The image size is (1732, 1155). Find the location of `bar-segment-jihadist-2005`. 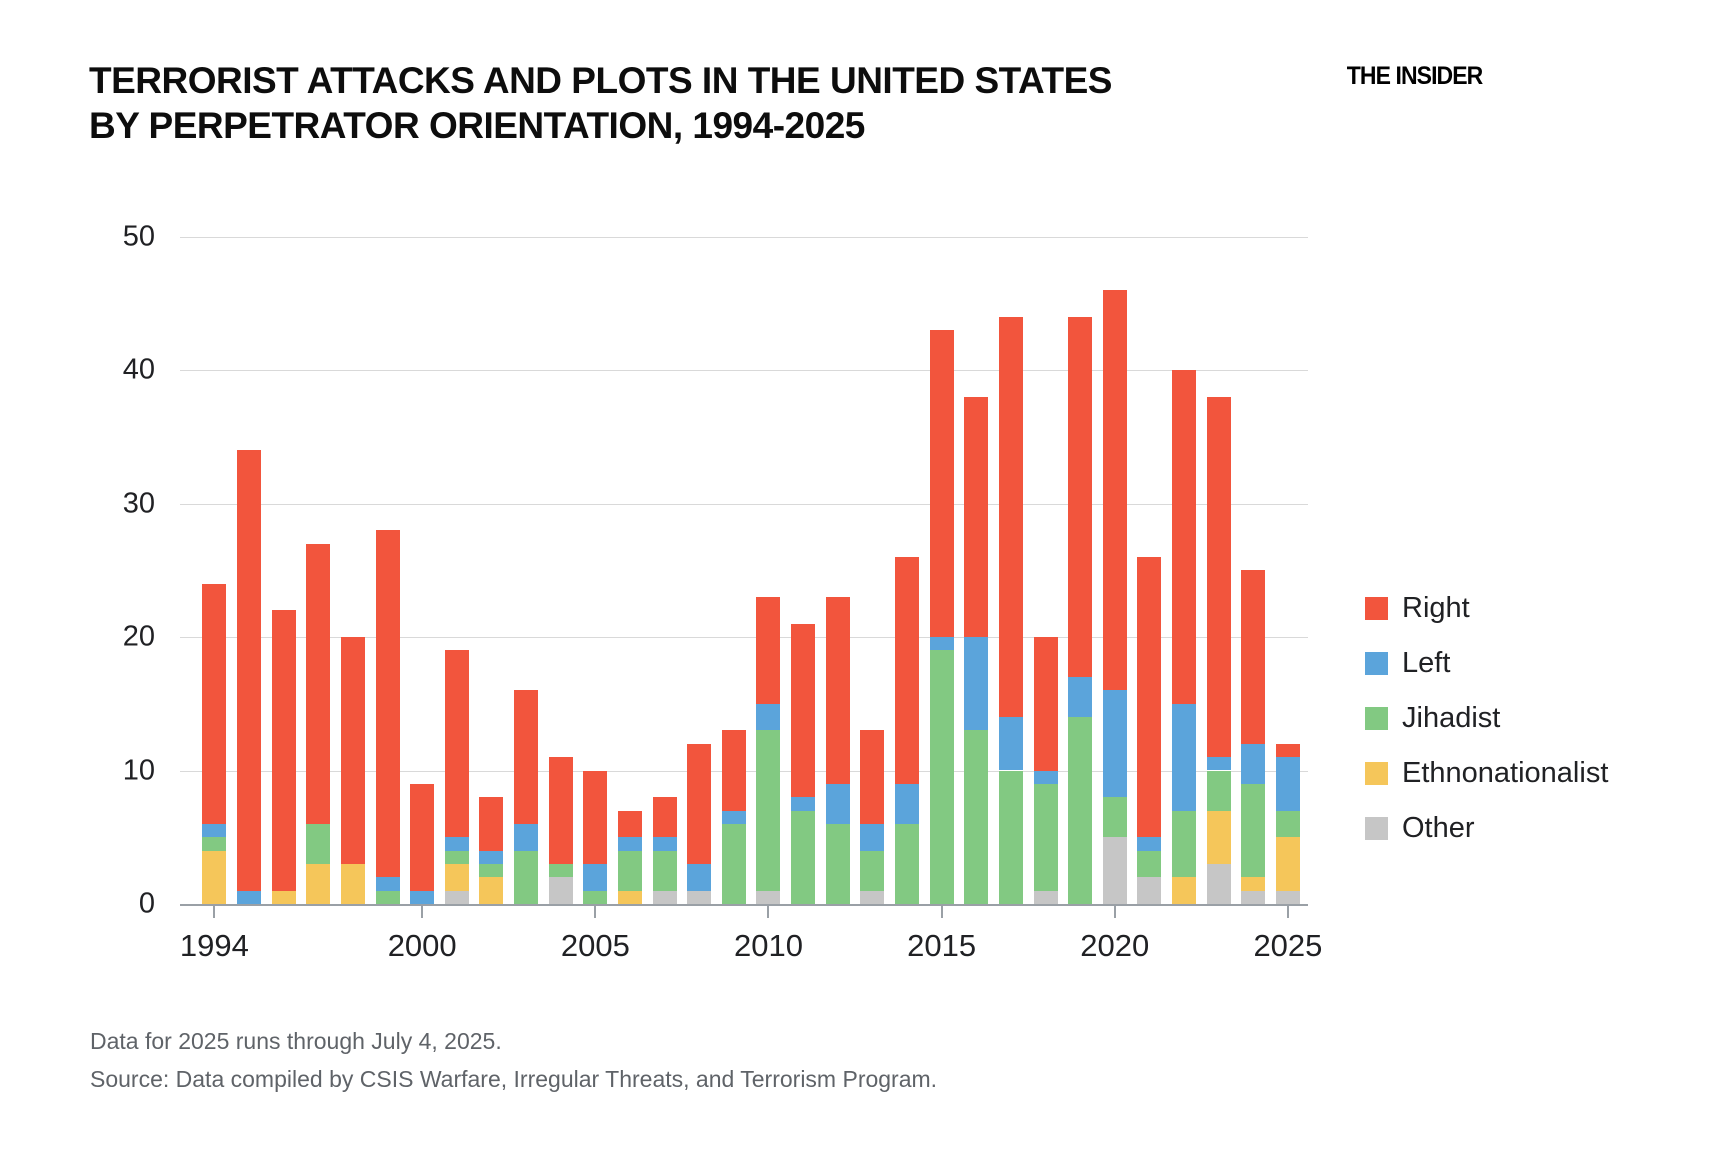

bar-segment-jihadist-2005 is located at coordinates (595, 897).